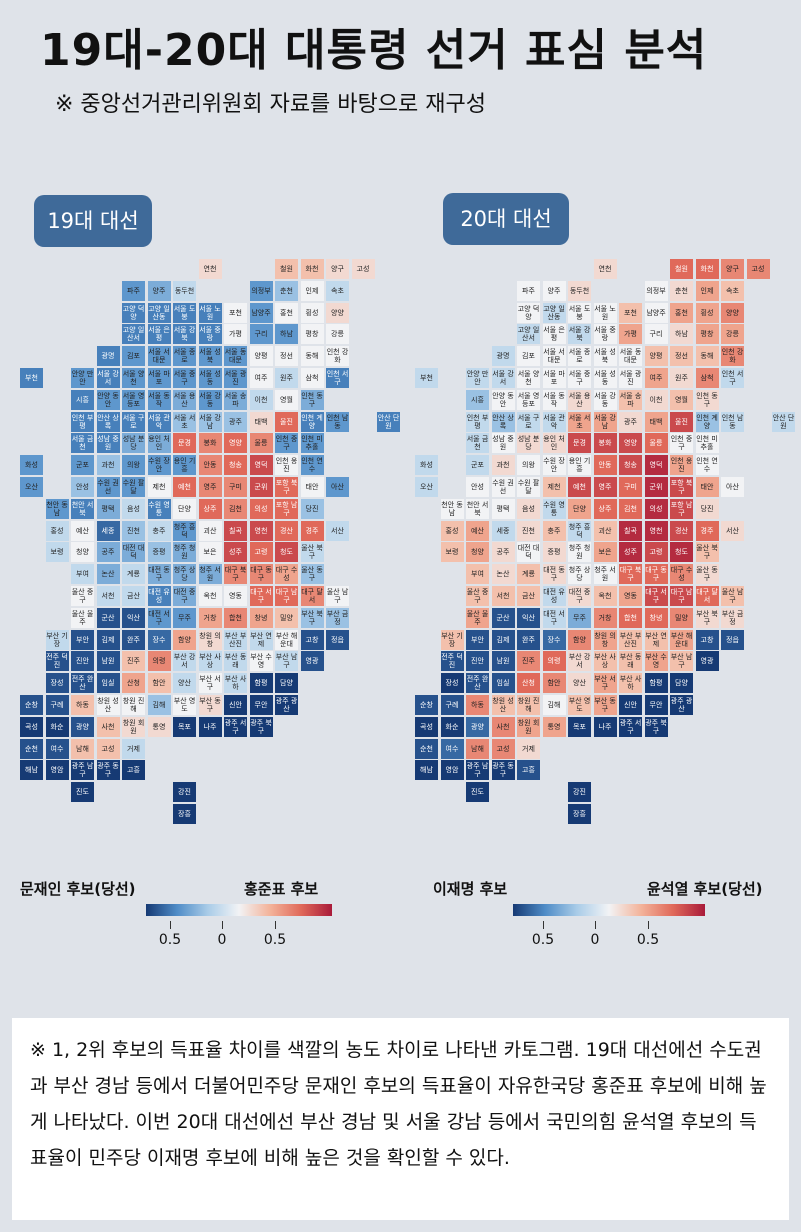 This screenshot has width=801, height=1232. Describe the element at coordinates (312, 465) in the screenshot. I see `district-cell: 인천 연수` at that location.